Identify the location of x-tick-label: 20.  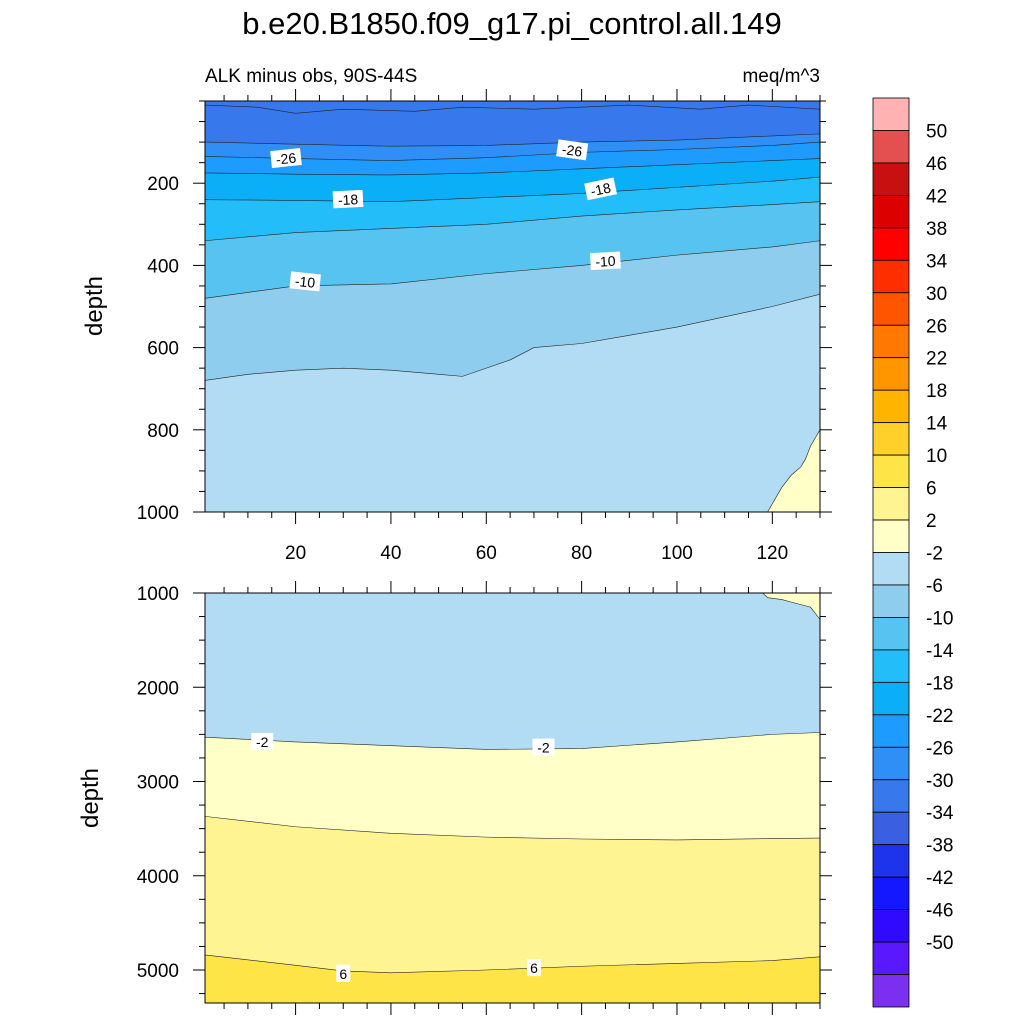
(295, 553).